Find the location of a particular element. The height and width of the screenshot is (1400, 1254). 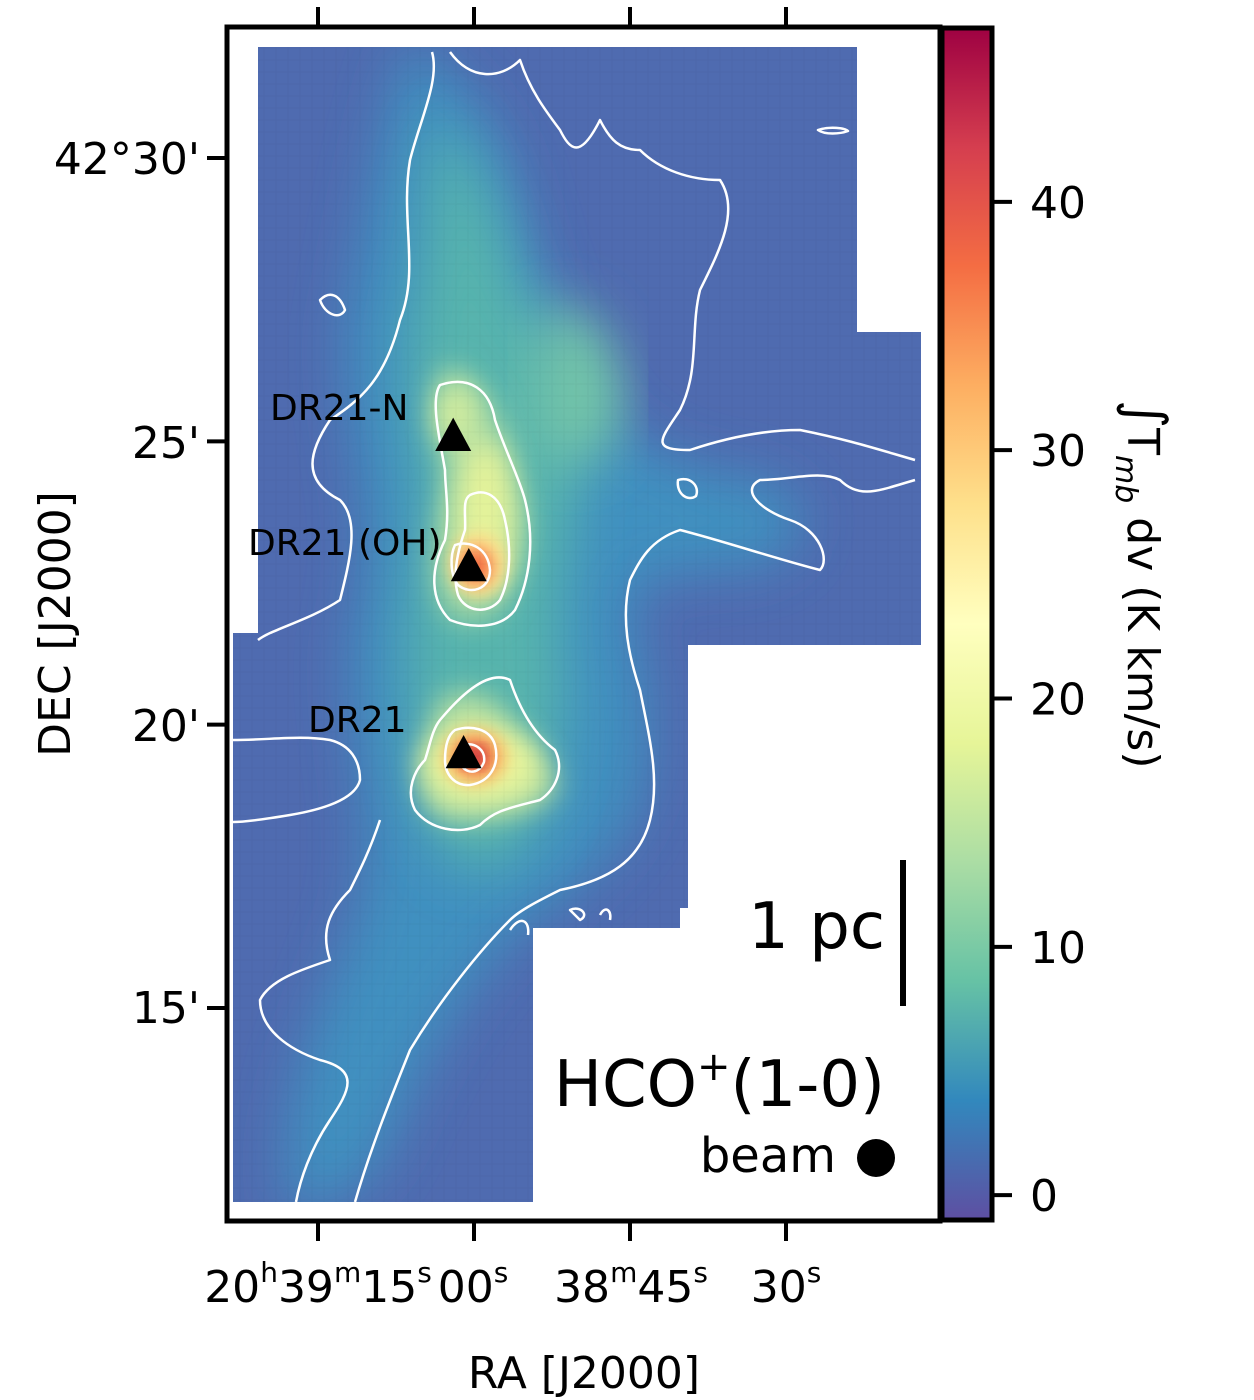

x-tick-label-3: 30s is located at coordinates (786, 1284).